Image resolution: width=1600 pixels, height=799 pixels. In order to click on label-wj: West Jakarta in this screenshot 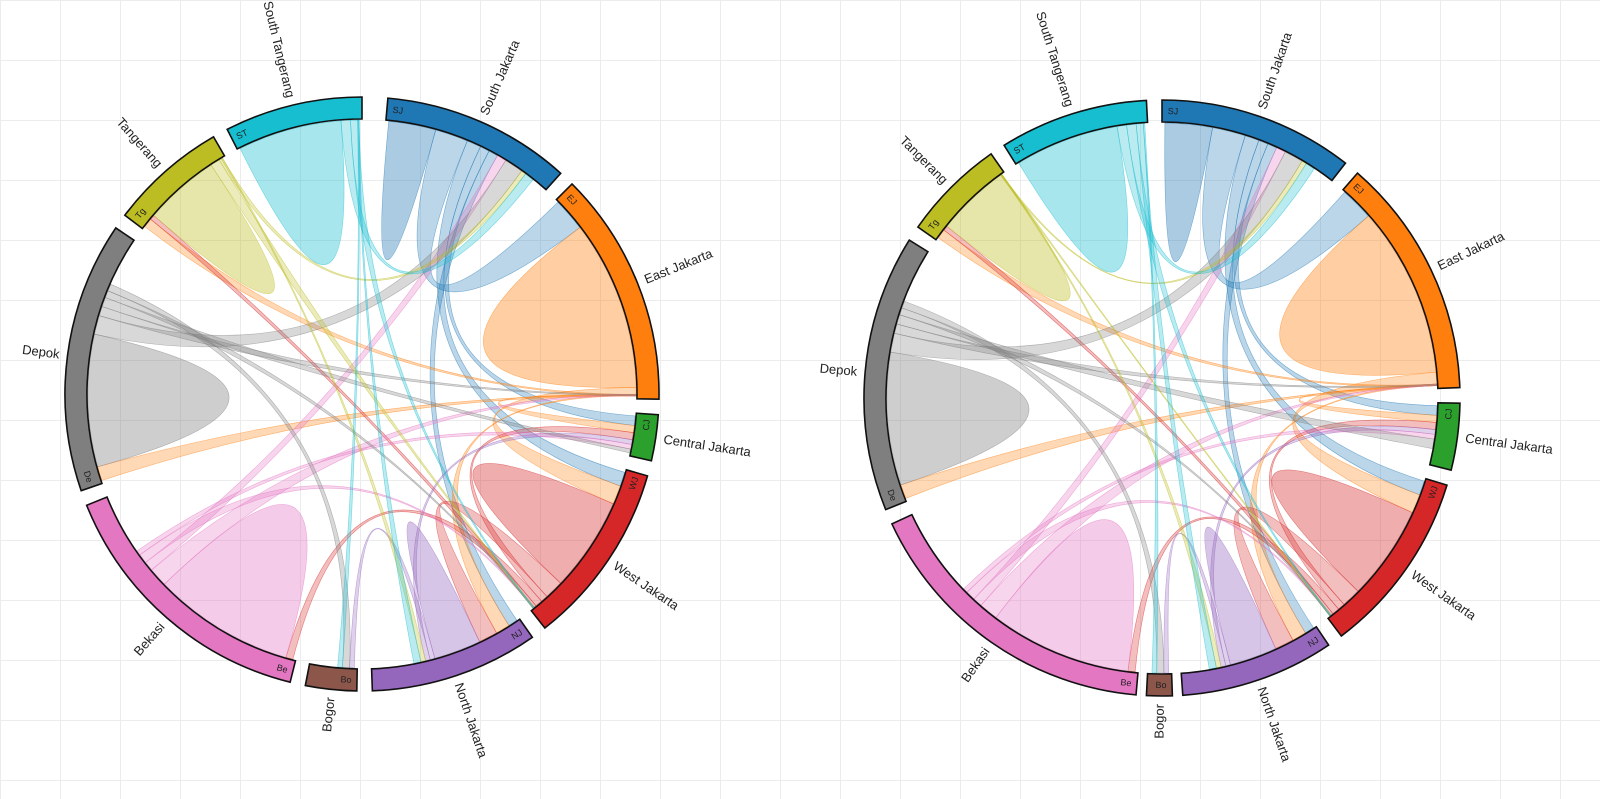, I will do `click(647, 585)`.